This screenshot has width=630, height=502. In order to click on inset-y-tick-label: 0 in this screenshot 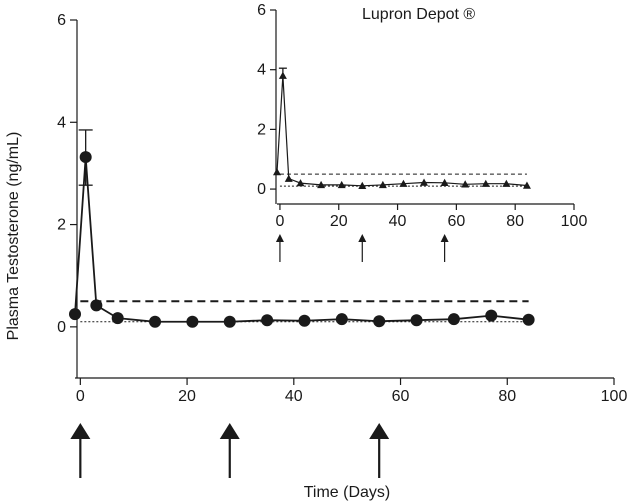, I will do `click(261, 189)`.